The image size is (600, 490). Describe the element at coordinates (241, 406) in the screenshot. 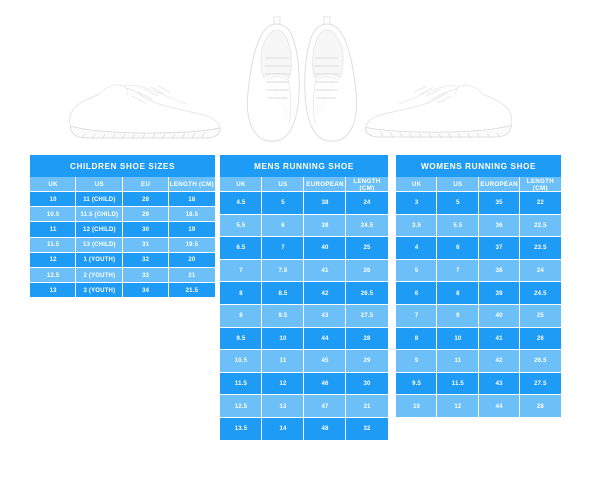

I see `table-cell-uk: 12.5` at that location.